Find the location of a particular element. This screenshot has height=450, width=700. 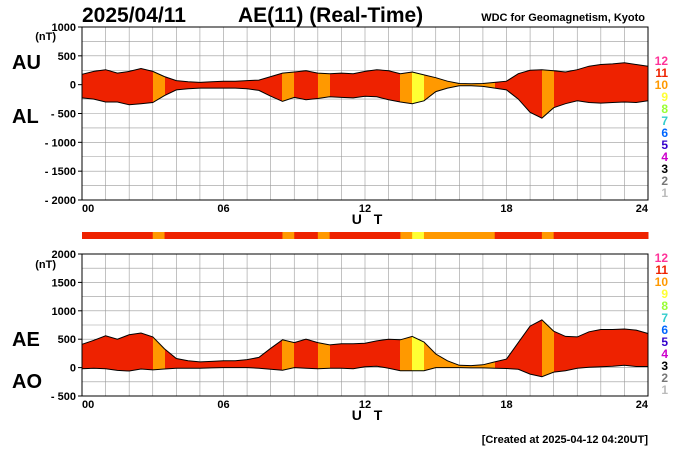

legend-level-4: 4 is located at coordinates (664, 354).